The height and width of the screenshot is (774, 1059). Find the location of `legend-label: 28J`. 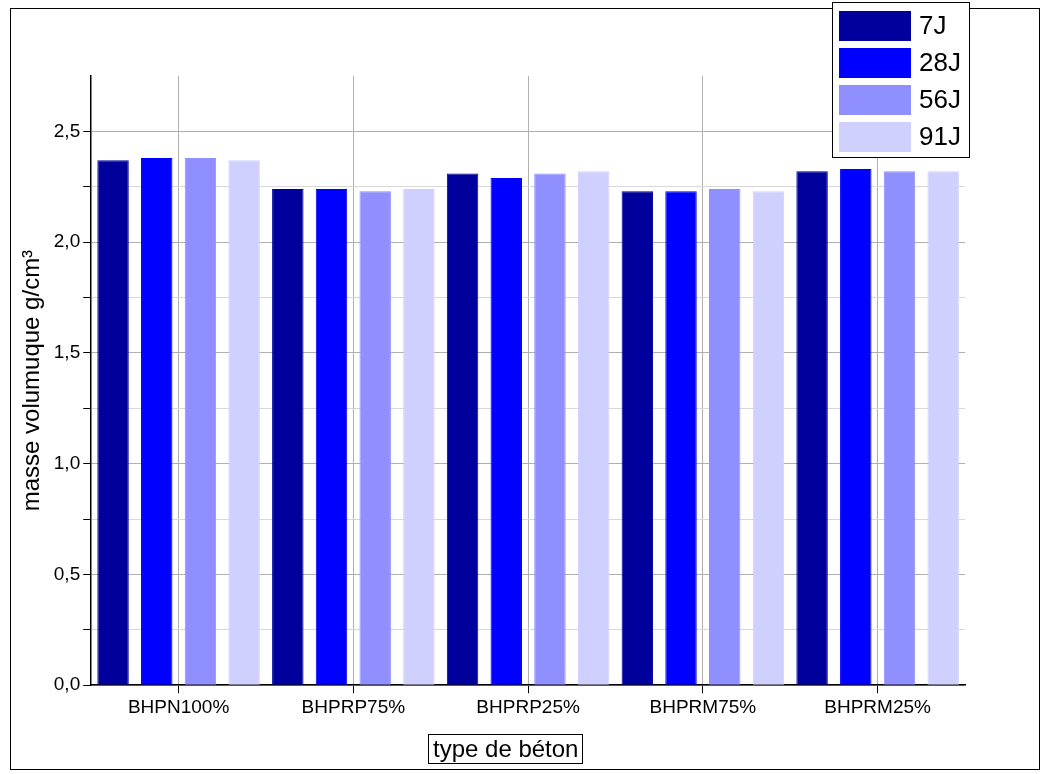

legend-label: 28J is located at coordinates (940, 62).